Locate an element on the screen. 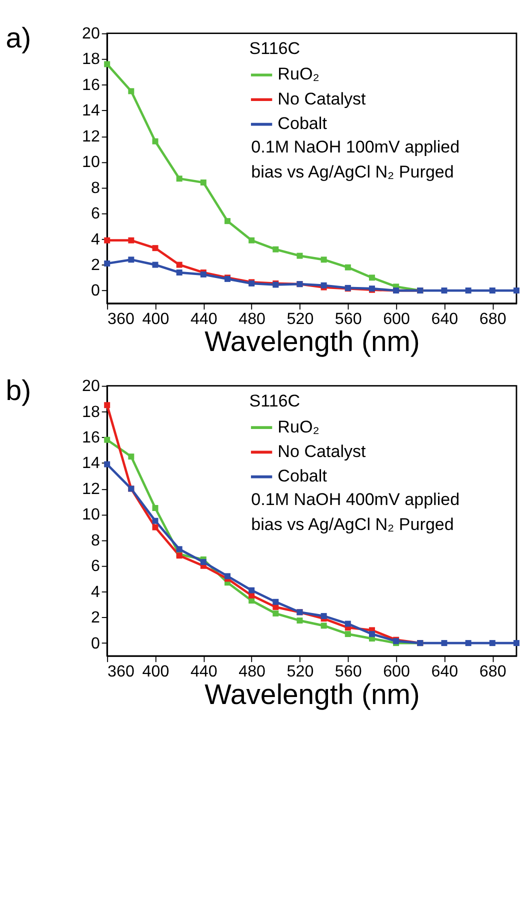  chart-title: a) is located at coordinates (19, 38).